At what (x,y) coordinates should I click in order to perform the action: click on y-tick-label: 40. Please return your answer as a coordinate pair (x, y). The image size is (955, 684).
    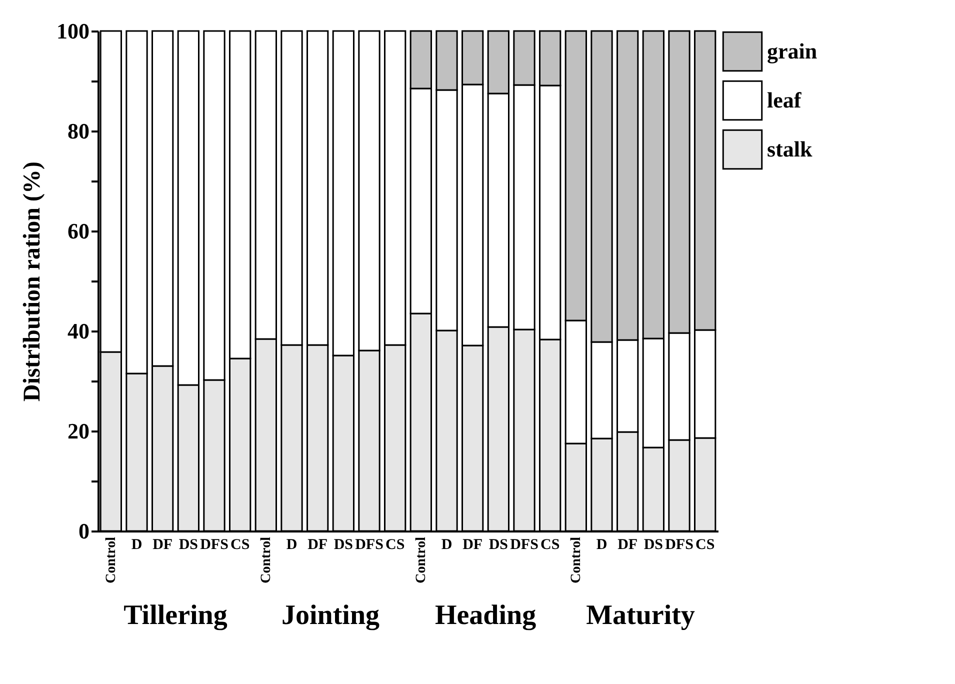
    Looking at the image, I should click on (79, 331).